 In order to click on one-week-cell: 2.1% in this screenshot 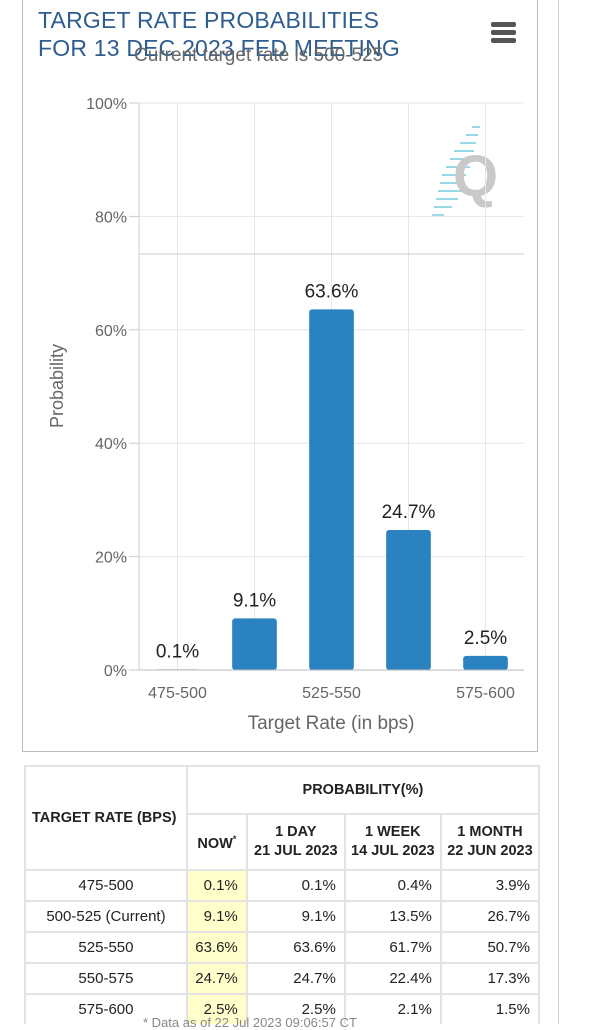, I will do `click(392, 1008)`.